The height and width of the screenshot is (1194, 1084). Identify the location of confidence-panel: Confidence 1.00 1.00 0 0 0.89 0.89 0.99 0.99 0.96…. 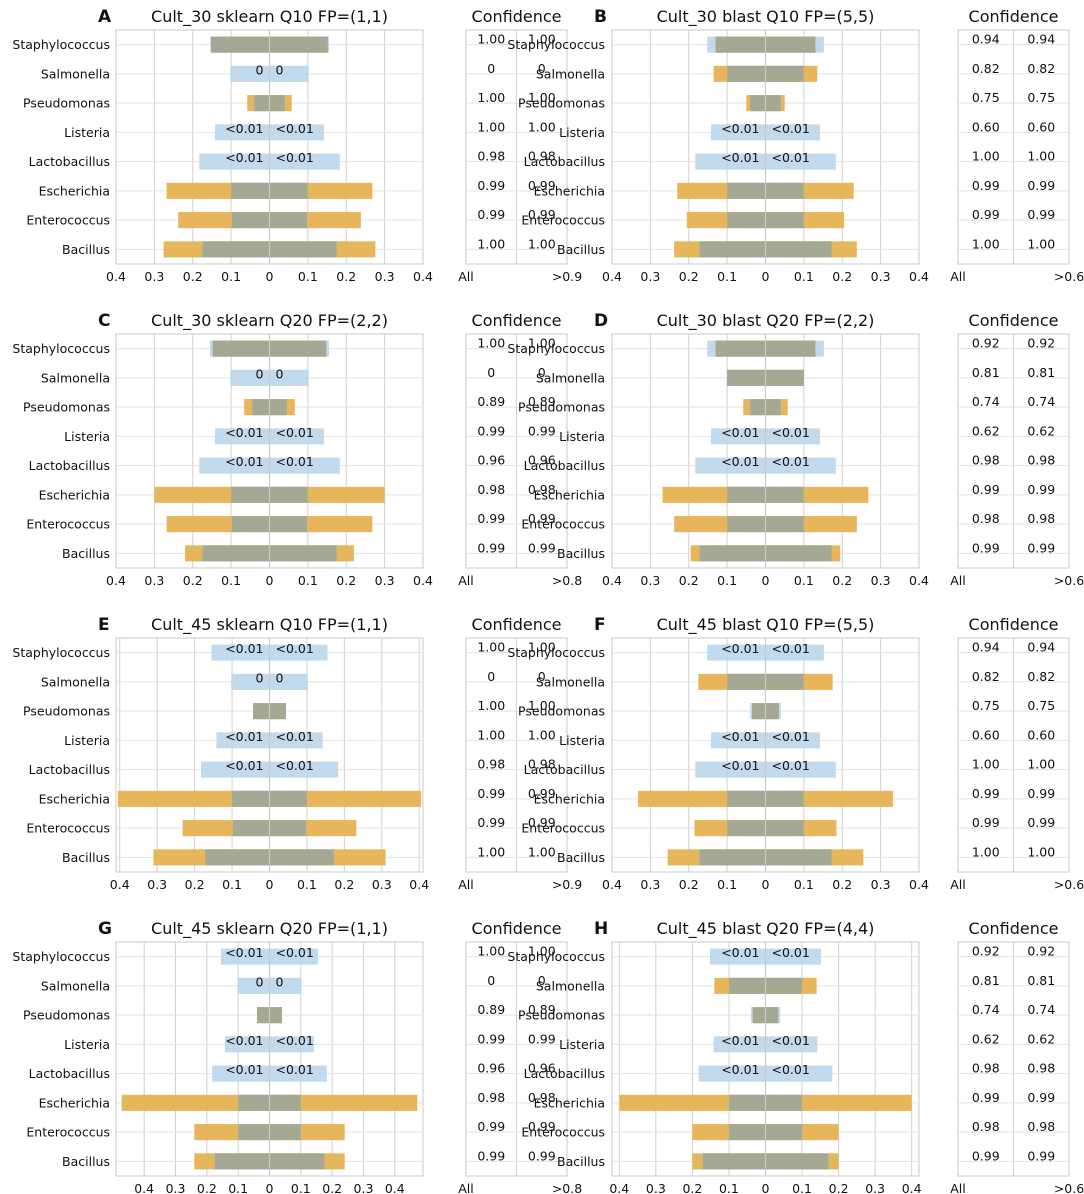
(520, 1056).